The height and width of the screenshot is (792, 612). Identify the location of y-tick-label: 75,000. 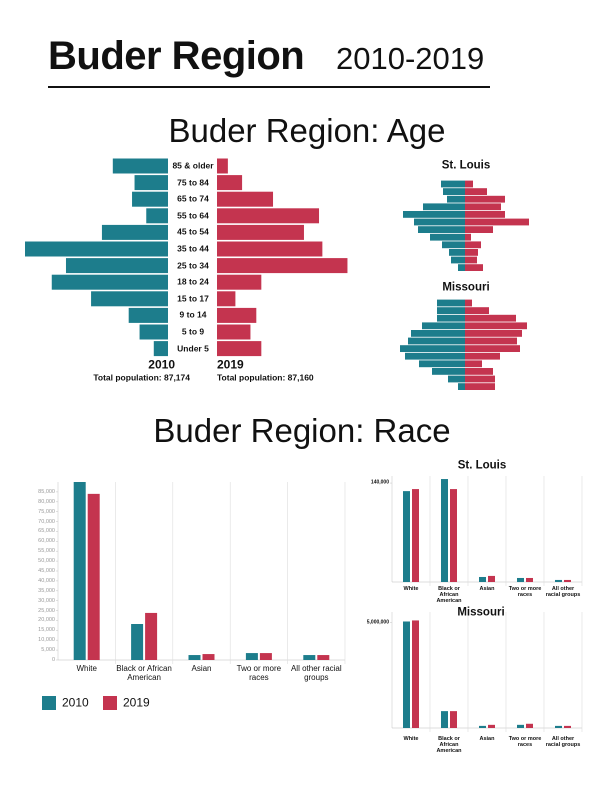
(46, 511).